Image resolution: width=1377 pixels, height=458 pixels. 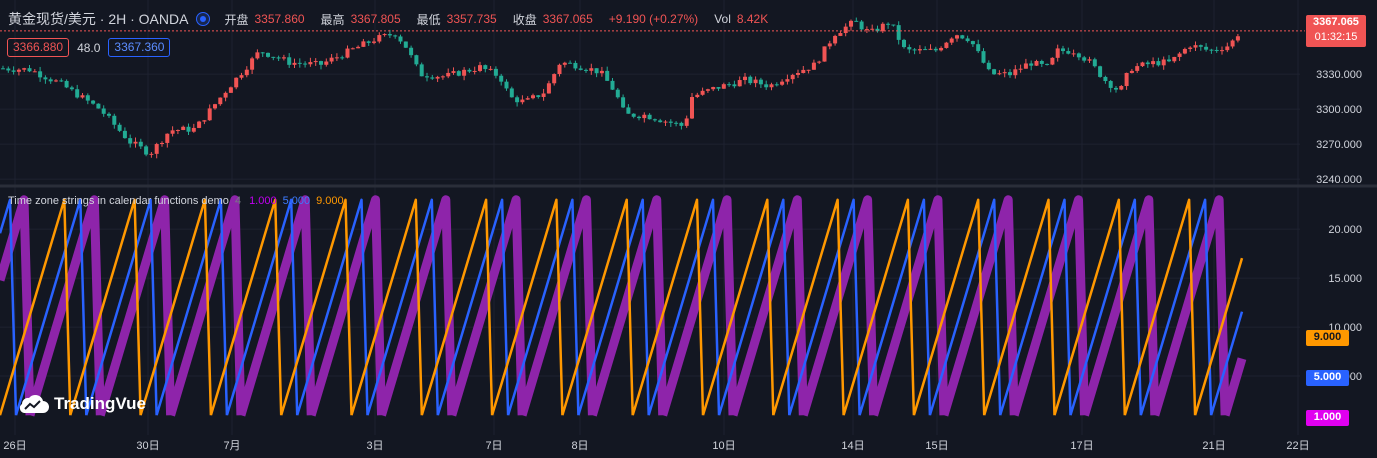 What do you see at coordinates (1339, 110) in the screenshot?
I see `price-axis-label: 3300.000` at bounding box center [1339, 110].